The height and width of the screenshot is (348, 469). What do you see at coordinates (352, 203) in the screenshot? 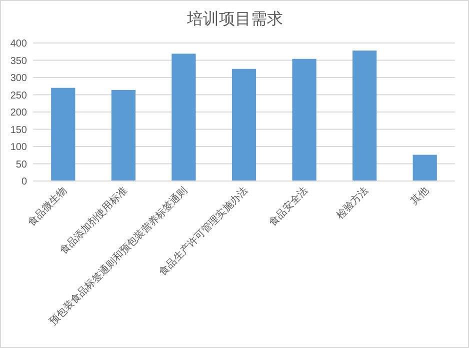
I see `x-tick-label: 检验方法` at bounding box center [352, 203].